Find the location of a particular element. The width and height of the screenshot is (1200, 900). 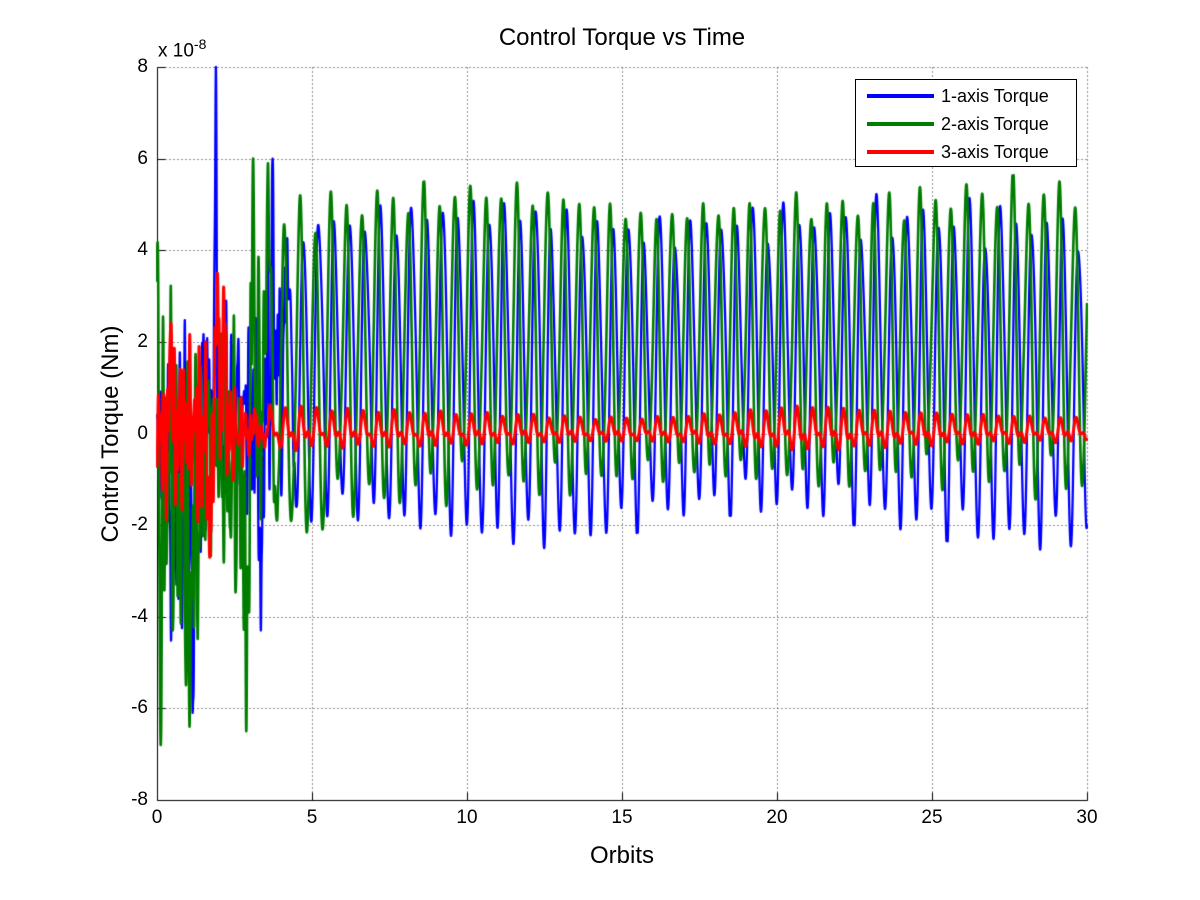

legend: 1-axis Torque 2-axis Torque 3-axis Torque is located at coordinates (966, 123).